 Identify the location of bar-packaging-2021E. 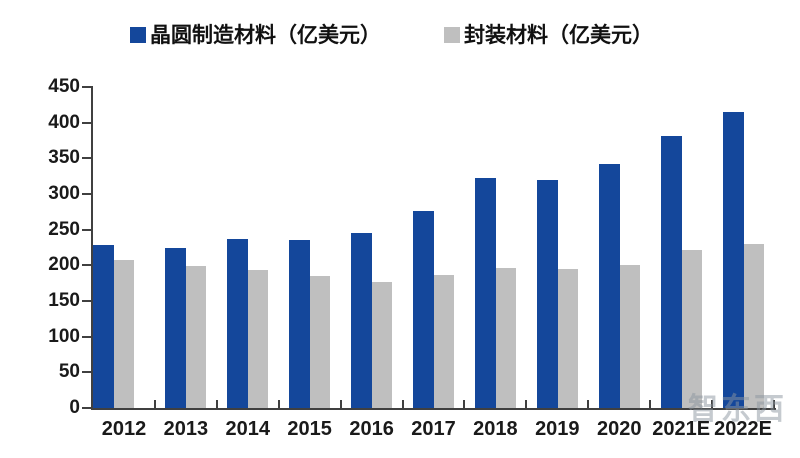
(691, 329).